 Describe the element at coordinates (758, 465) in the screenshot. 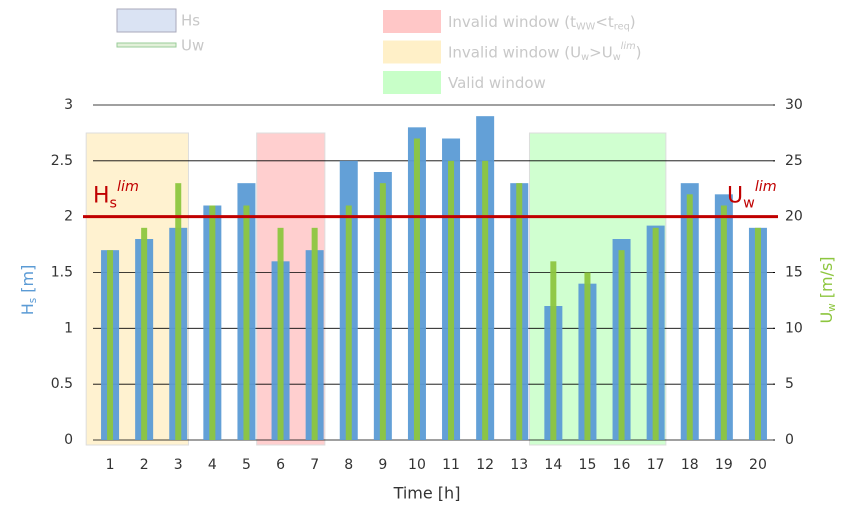

I see `x-tick-label: 20` at that location.